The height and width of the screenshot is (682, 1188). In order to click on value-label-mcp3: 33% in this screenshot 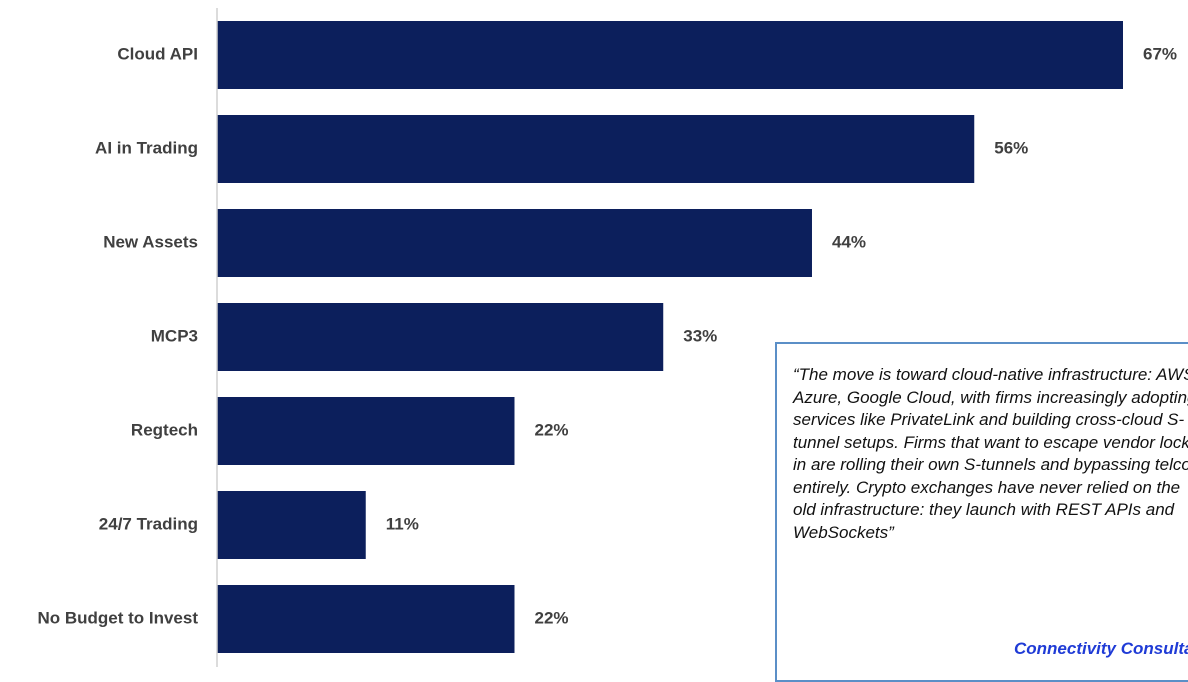, I will do `click(700, 335)`.